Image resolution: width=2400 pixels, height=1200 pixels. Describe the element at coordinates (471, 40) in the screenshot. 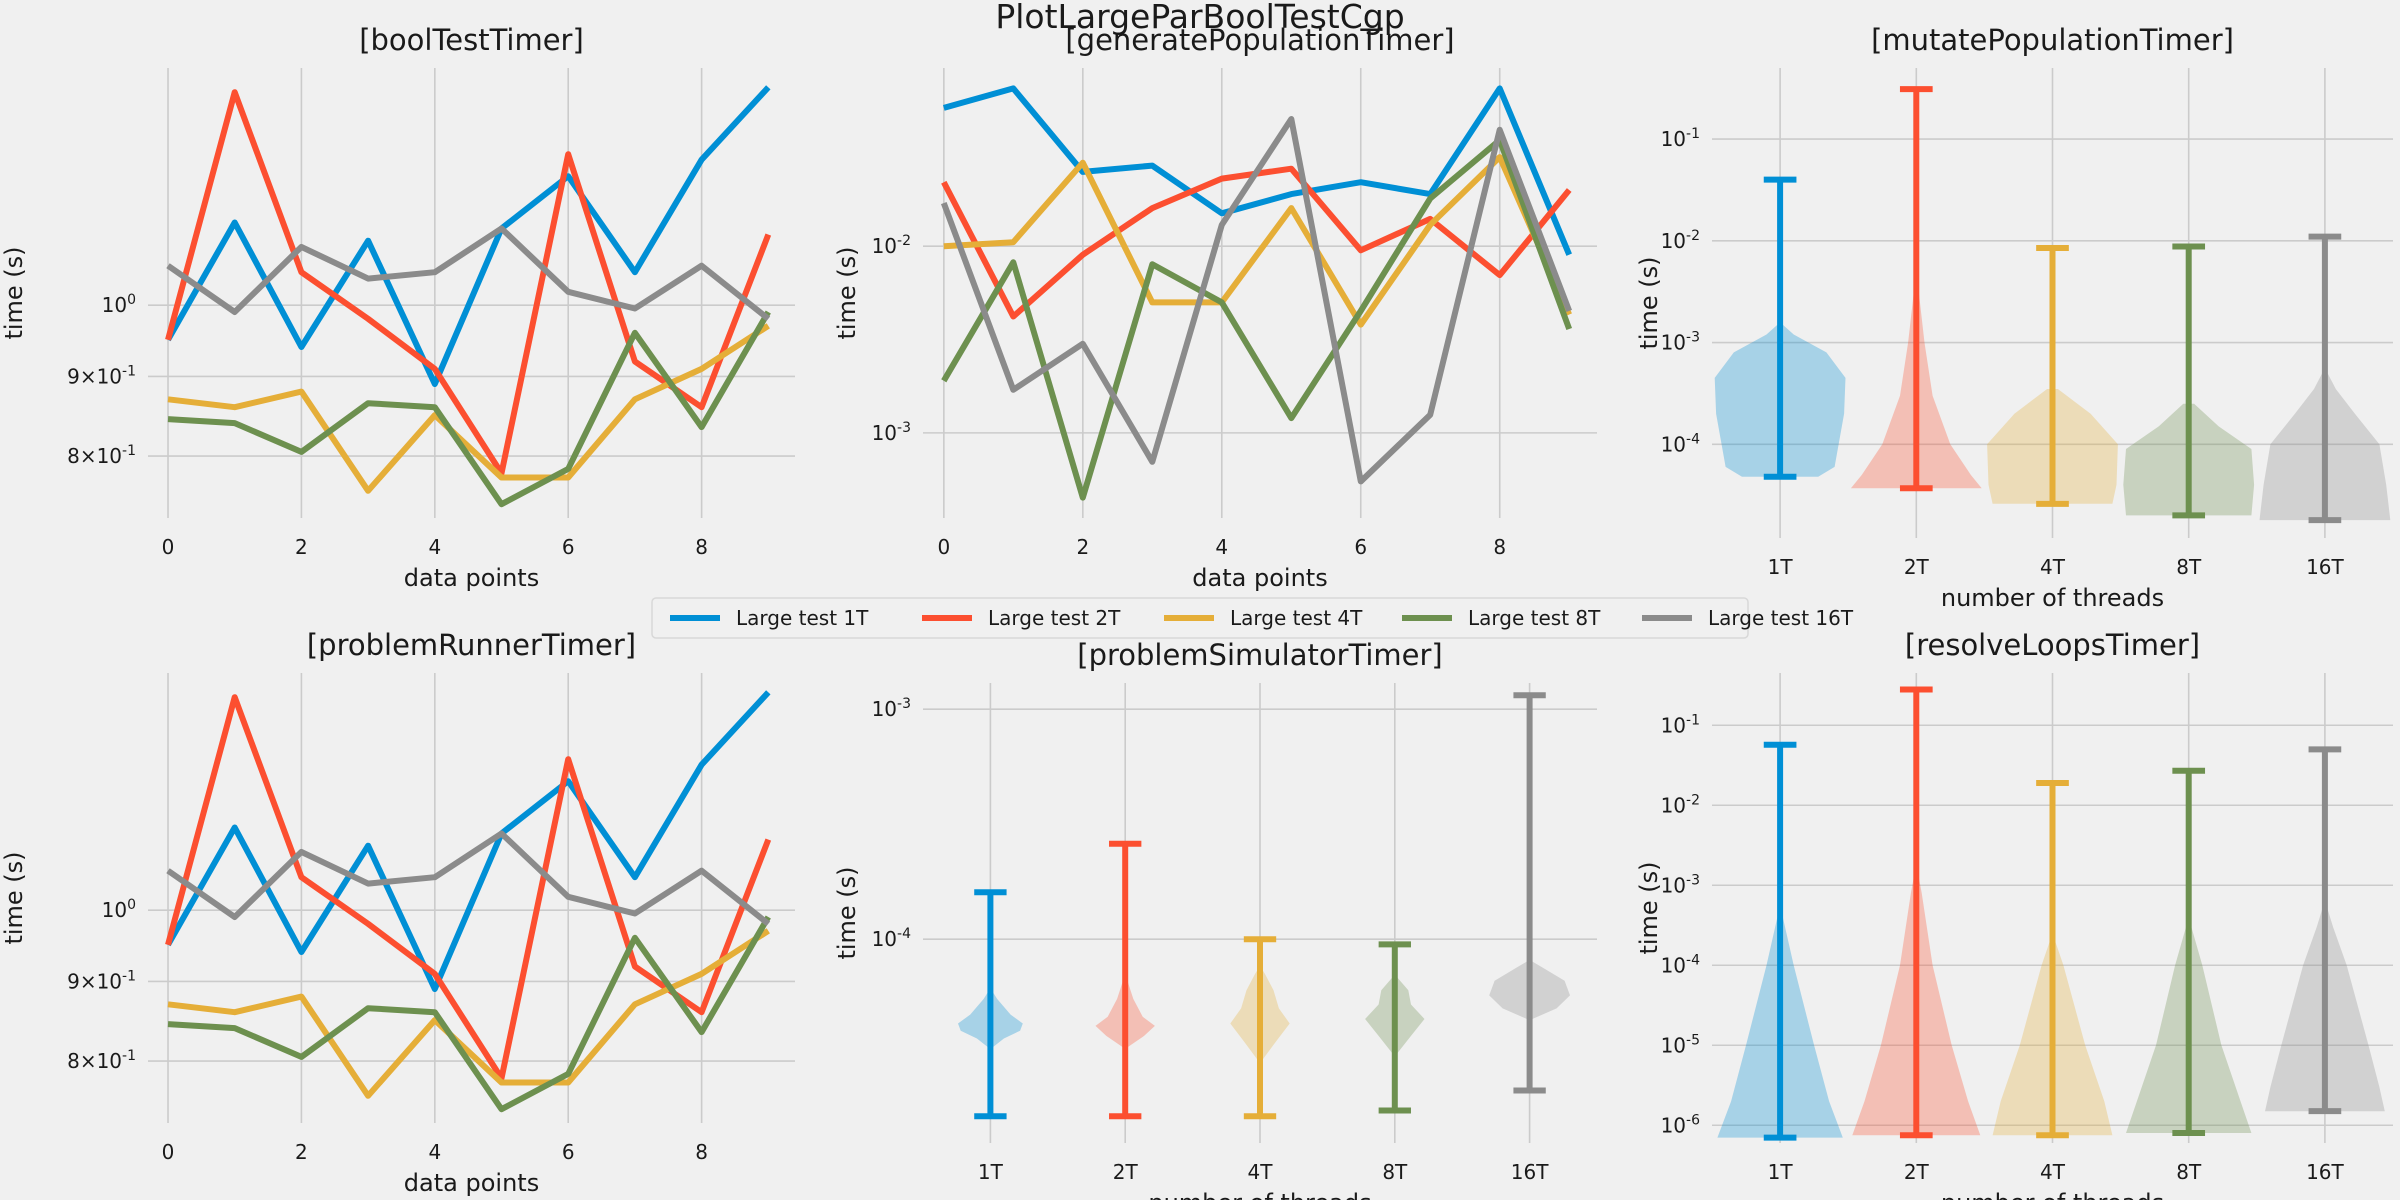

I see `subplot-title: [boolTestTimer]` at that location.